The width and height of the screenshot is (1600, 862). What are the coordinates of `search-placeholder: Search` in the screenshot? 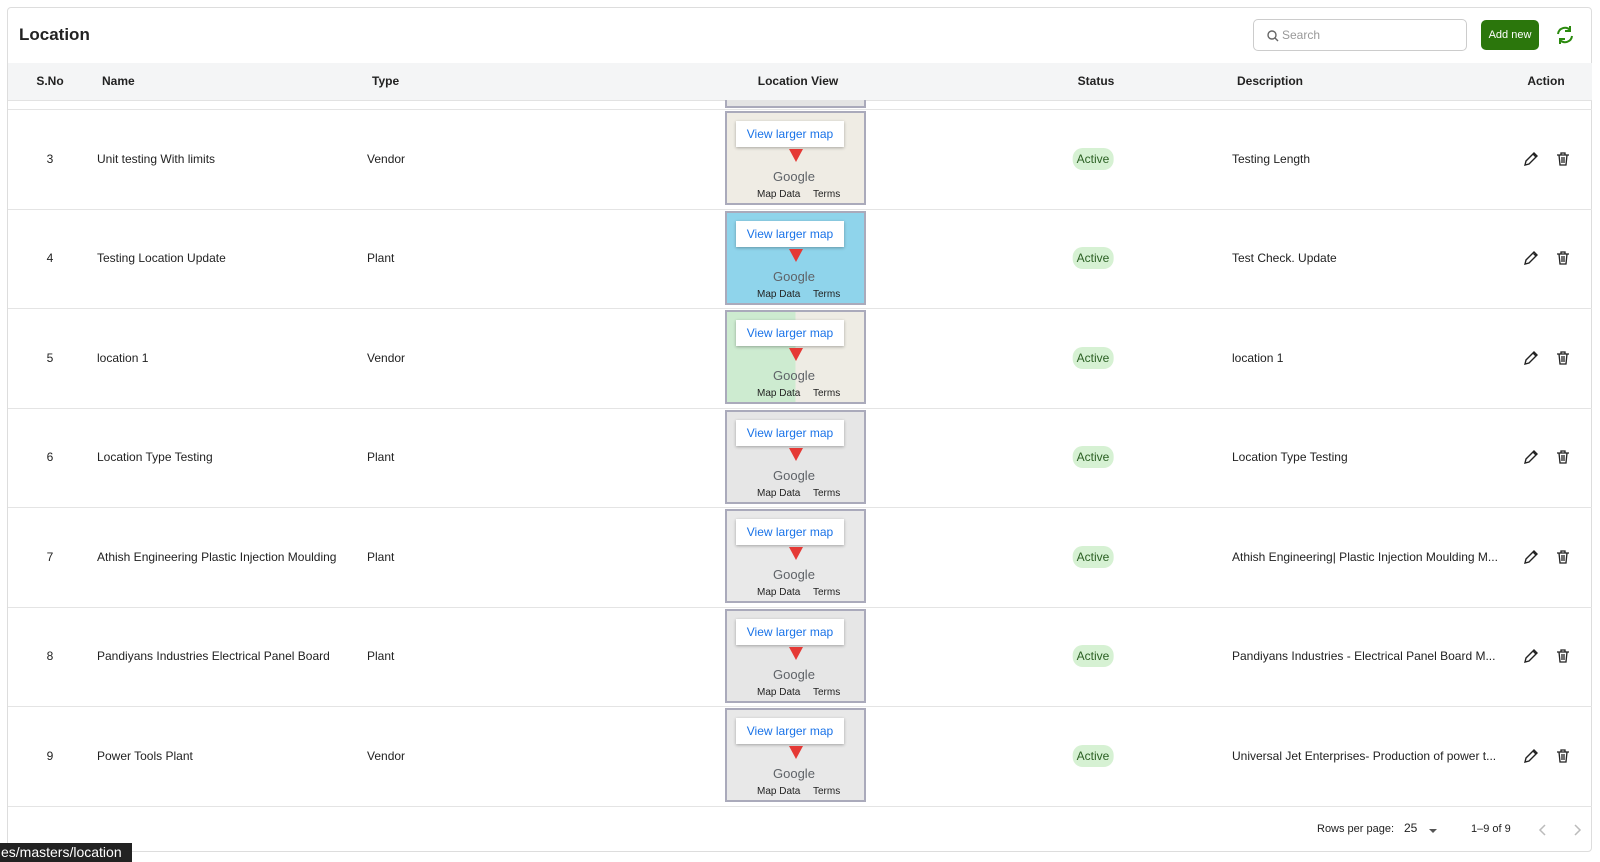 It's located at (1301, 35).